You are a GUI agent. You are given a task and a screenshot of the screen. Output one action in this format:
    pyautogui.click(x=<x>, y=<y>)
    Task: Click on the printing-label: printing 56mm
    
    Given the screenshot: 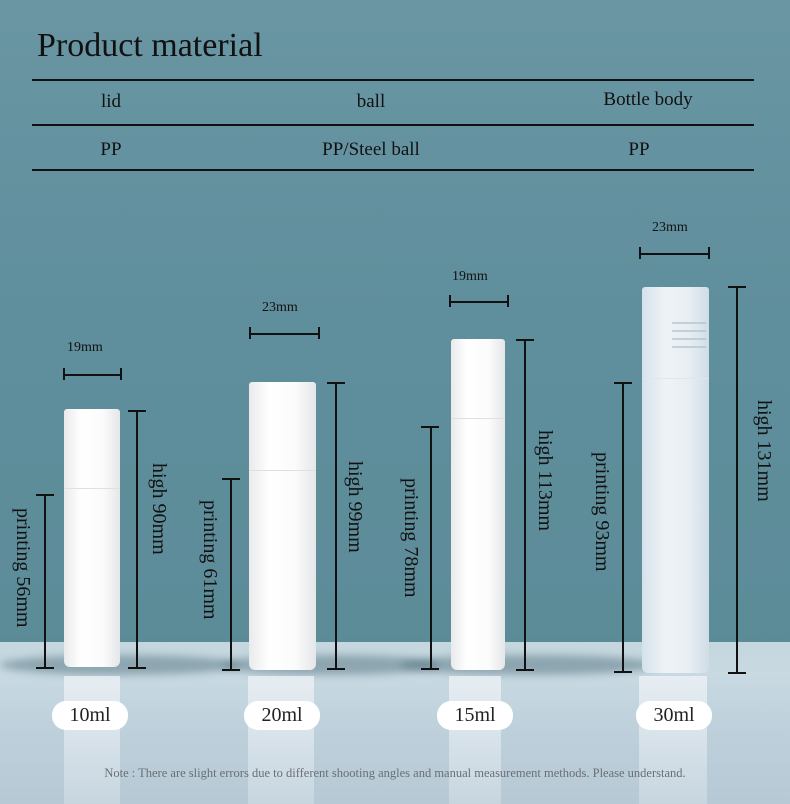 What is the action you would take?
    pyautogui.click(x=23, y=568)
    